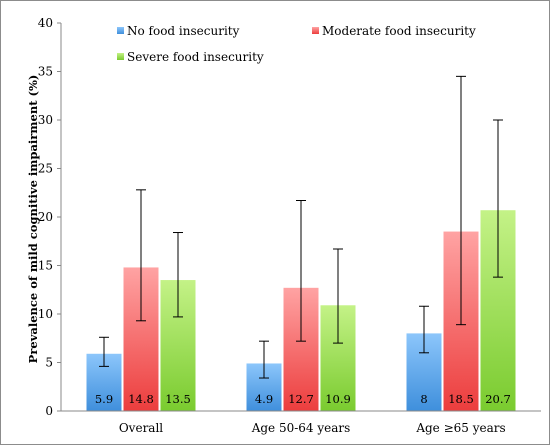 This screenshot has height=448, width=550. What do you see at coordinates (460, 428) in the screenshot?
I see `x-category-label: Age ≥65 years` at bounding box center [460, 428].